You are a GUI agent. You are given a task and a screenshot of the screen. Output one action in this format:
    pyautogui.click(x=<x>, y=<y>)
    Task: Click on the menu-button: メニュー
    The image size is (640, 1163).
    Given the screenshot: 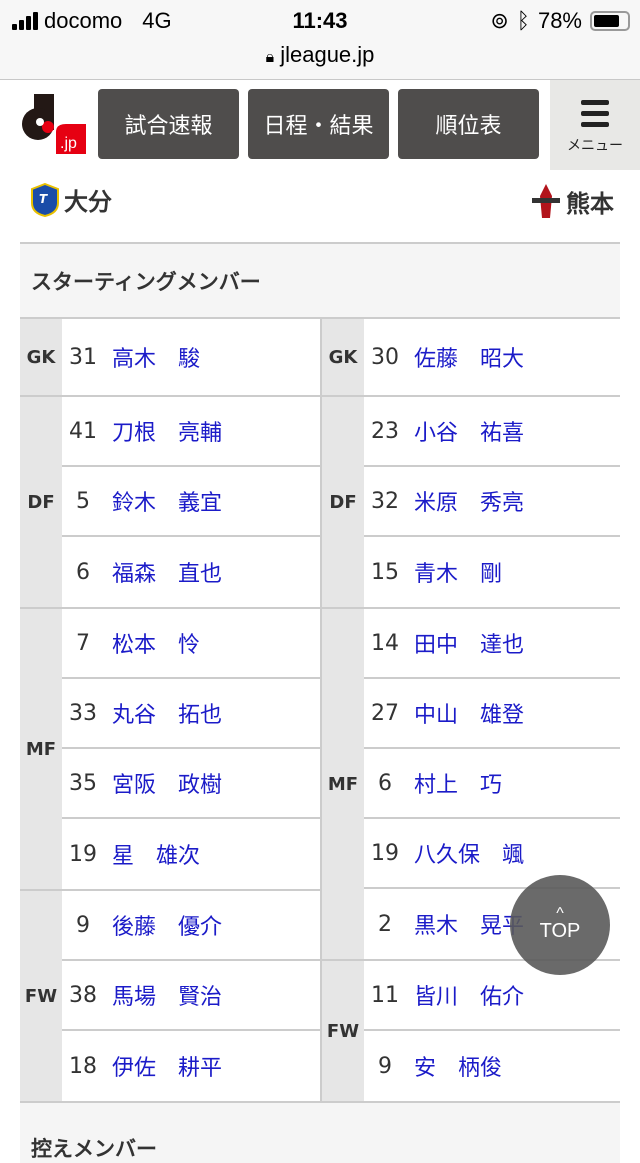 What is the action you would take?
    pyautogui.click(x=595, y=125)
    